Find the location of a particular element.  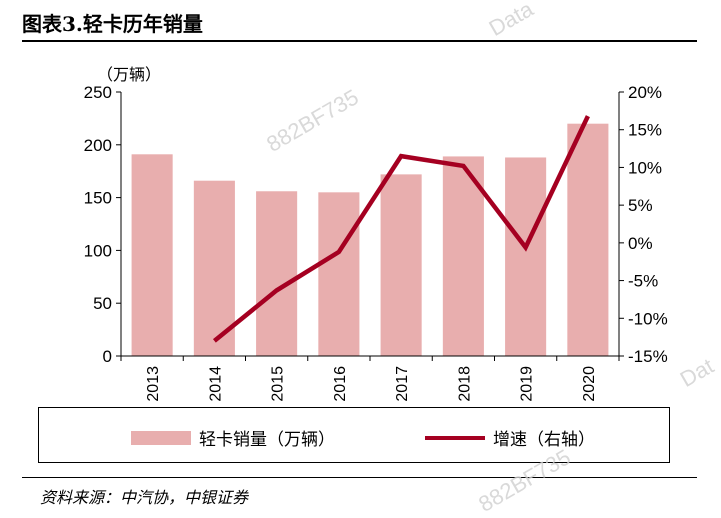

legend-label-bars: 轻卡销量（万辆） is located at coordinates (267, 440).